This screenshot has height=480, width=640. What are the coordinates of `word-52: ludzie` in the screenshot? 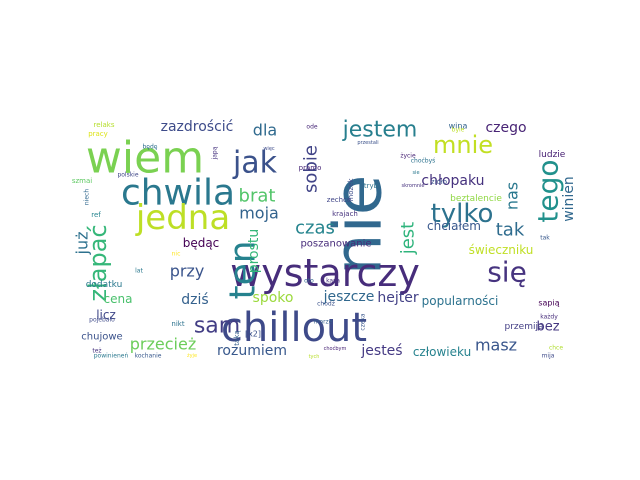 It's located at (552, 155).